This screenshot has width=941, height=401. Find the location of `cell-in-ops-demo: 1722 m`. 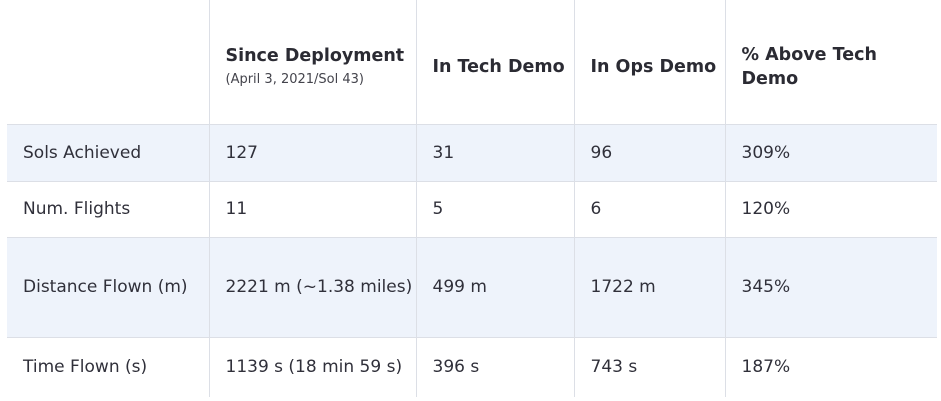

cell-in-ops-demo: 1722 m is located at coordinates (649, 286).